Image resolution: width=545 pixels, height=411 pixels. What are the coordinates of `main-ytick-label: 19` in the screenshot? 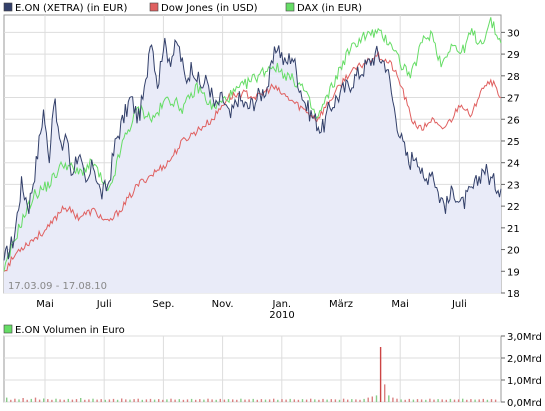 It's located at (513, 272).